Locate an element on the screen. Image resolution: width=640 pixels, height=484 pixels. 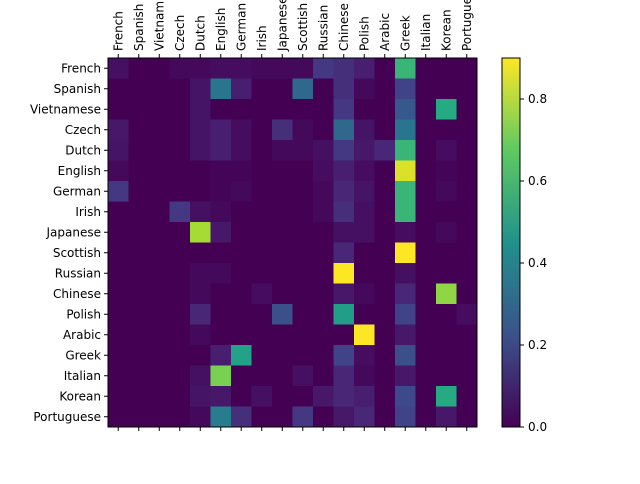
x-tick-label: Spanish is located at coordinates (139, 27).